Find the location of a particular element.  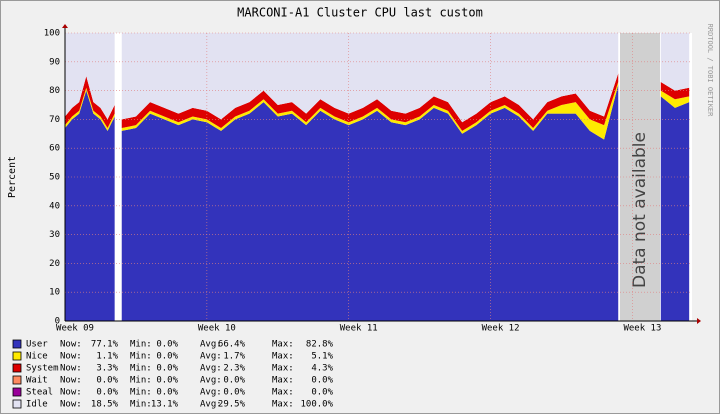

y-tick-label: 80 is located at coordinates (54, 91).